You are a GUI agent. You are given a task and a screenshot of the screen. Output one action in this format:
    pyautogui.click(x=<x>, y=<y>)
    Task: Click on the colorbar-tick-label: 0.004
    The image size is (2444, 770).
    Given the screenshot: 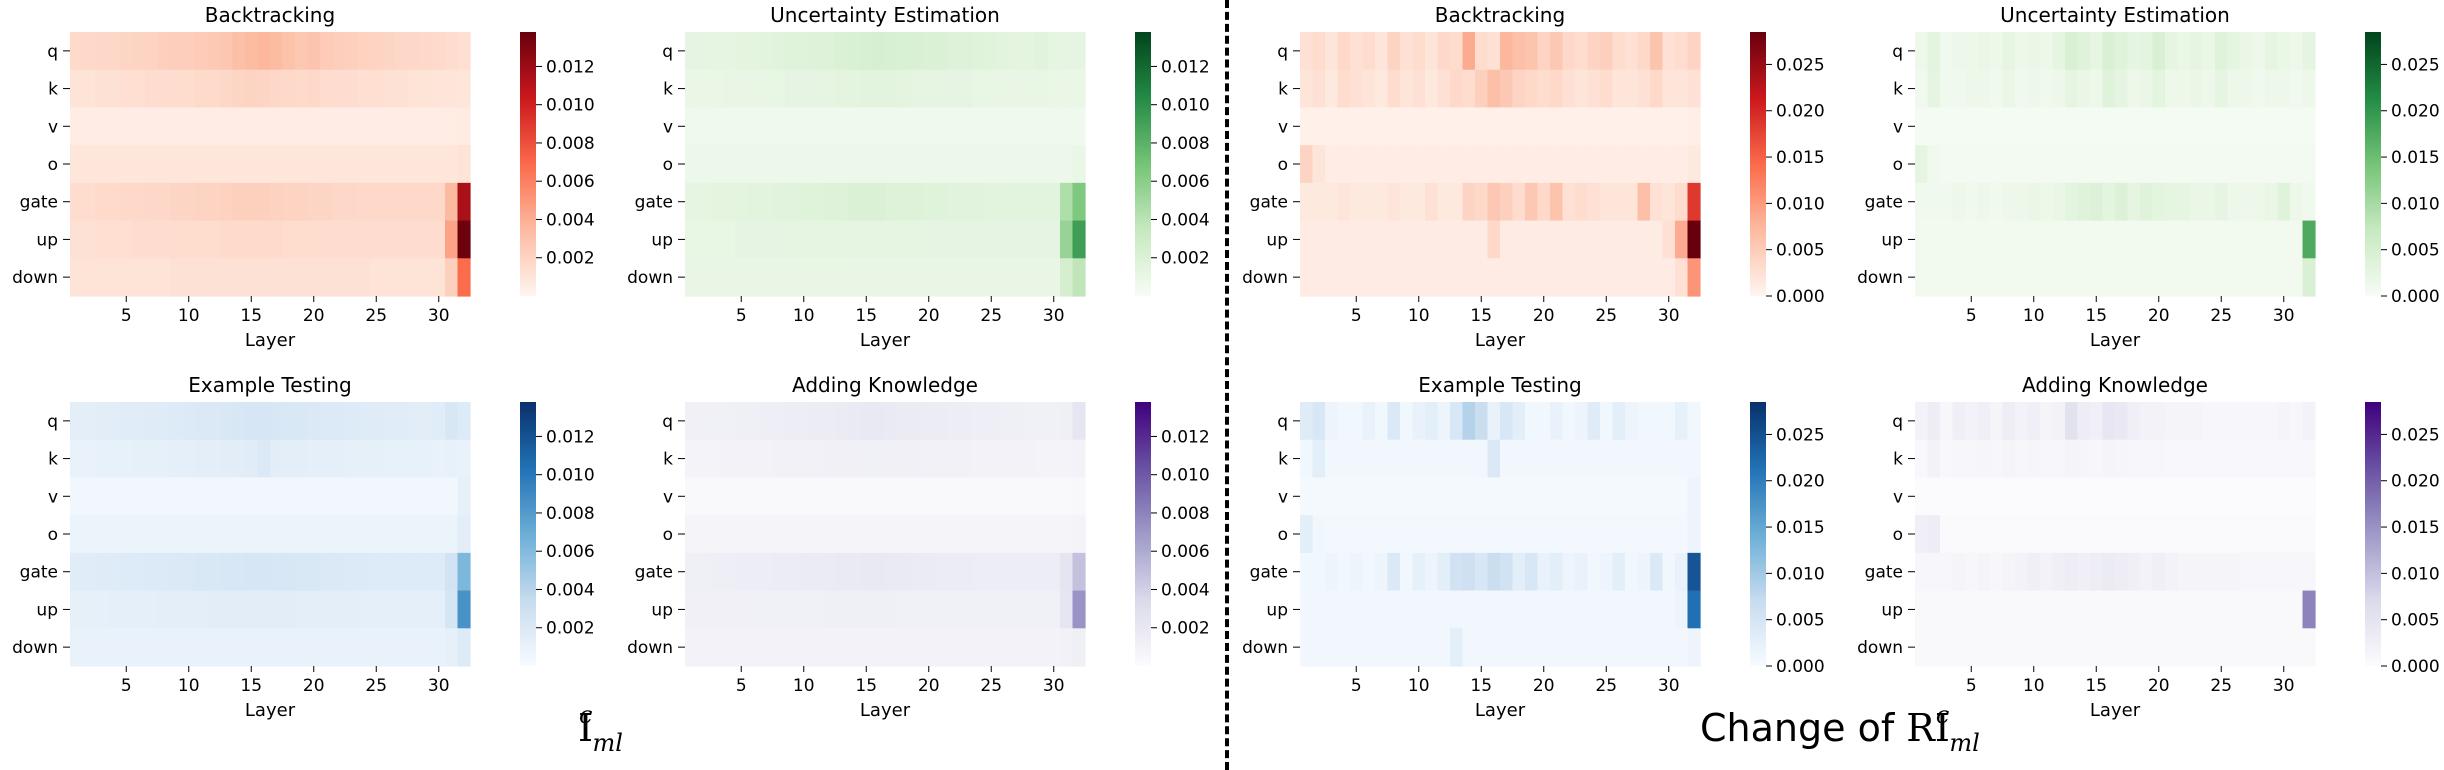 What is the action you would take?
    pyautogui.click(x=1185, y=220)
    